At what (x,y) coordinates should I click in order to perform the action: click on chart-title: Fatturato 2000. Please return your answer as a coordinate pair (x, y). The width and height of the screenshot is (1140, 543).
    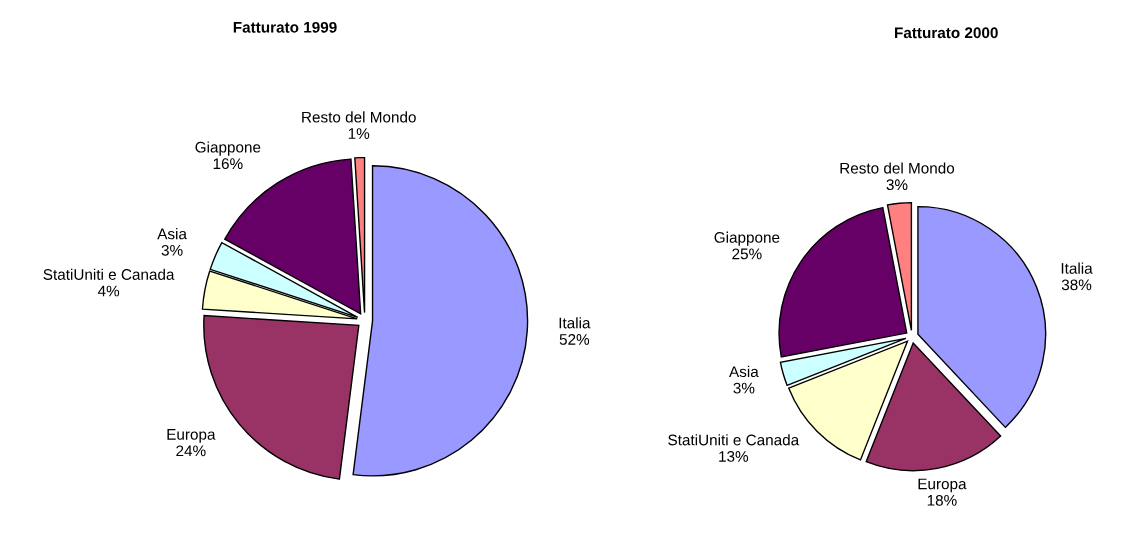
    Looking at the image, I should click on (946, 33).